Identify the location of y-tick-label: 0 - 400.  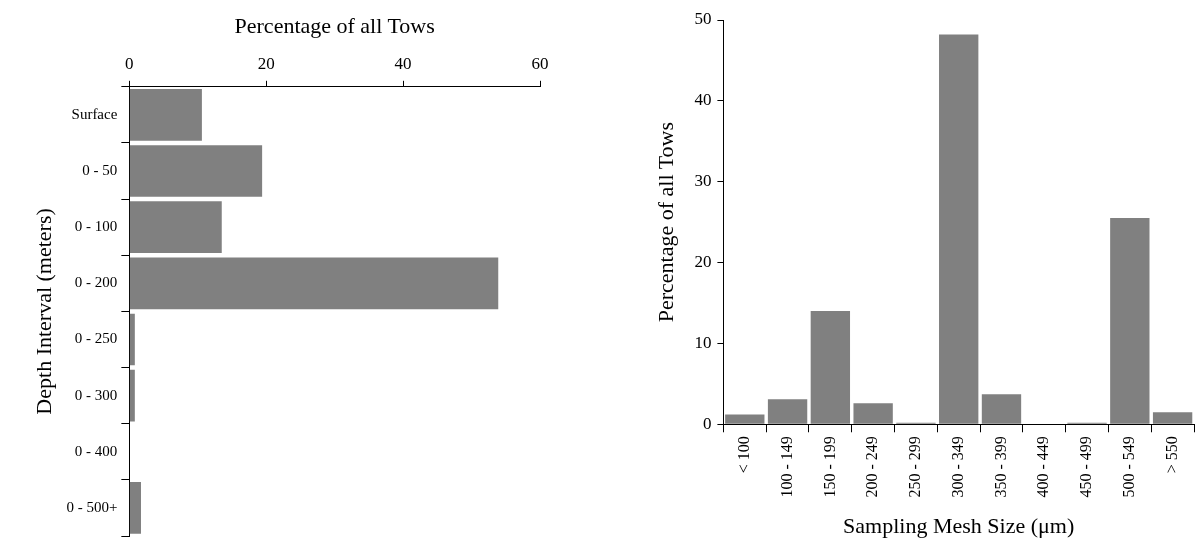
(96, 450).